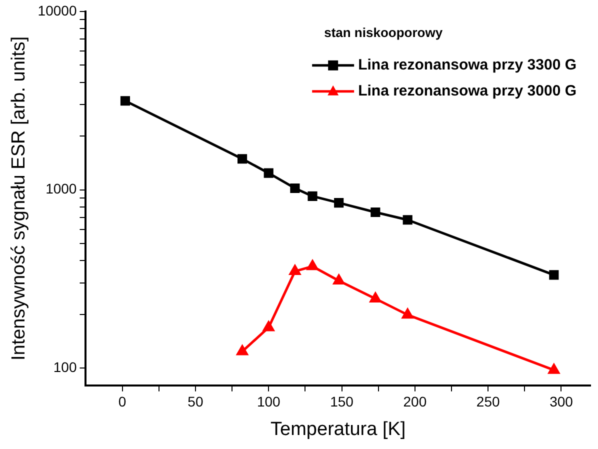 This screenshot has height=449, width=598. I want to click on legend-label: Lina rezonansowa przy 3300 G, so click(467, 65).